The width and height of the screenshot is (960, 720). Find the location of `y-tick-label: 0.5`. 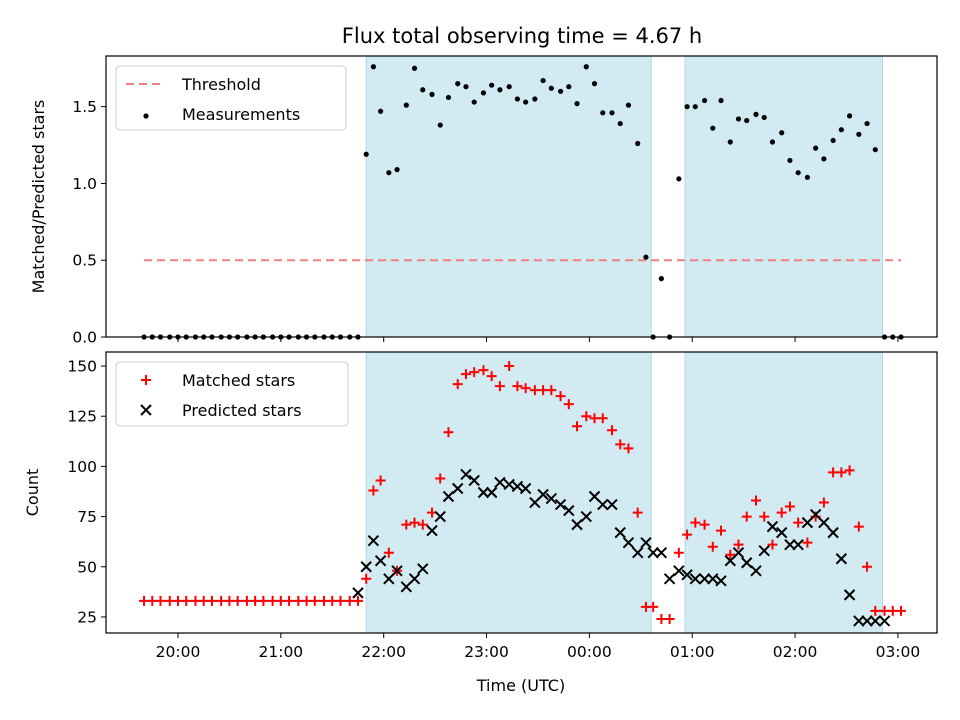

y-tick-label: 0.5 is located at coordinates (84, 261).